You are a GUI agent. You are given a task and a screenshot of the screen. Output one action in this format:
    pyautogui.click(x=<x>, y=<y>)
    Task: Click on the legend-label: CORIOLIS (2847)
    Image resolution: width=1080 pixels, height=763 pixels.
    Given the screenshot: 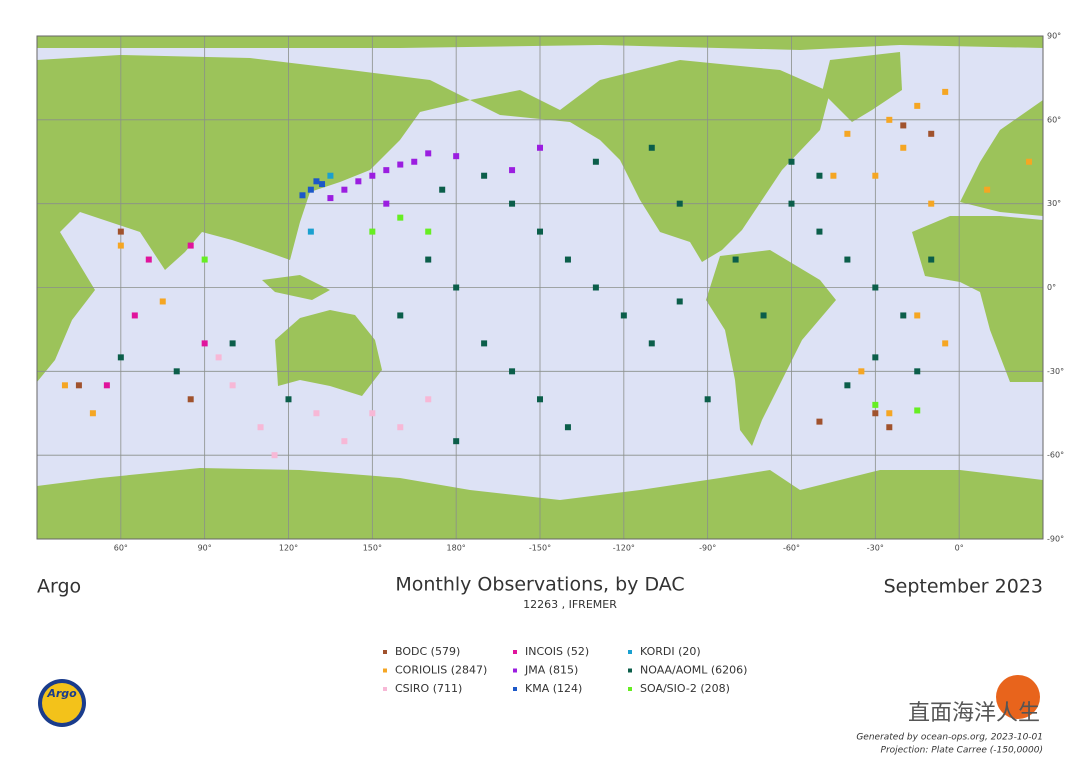 What is the action you would take?
    pyautogui.click(x=441, y=670)
    